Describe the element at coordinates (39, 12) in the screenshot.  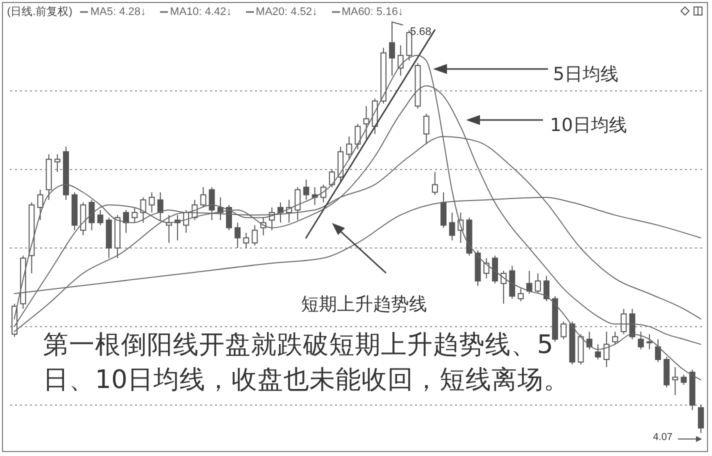
I see `chart-title: (日线.前复权)` at that location.